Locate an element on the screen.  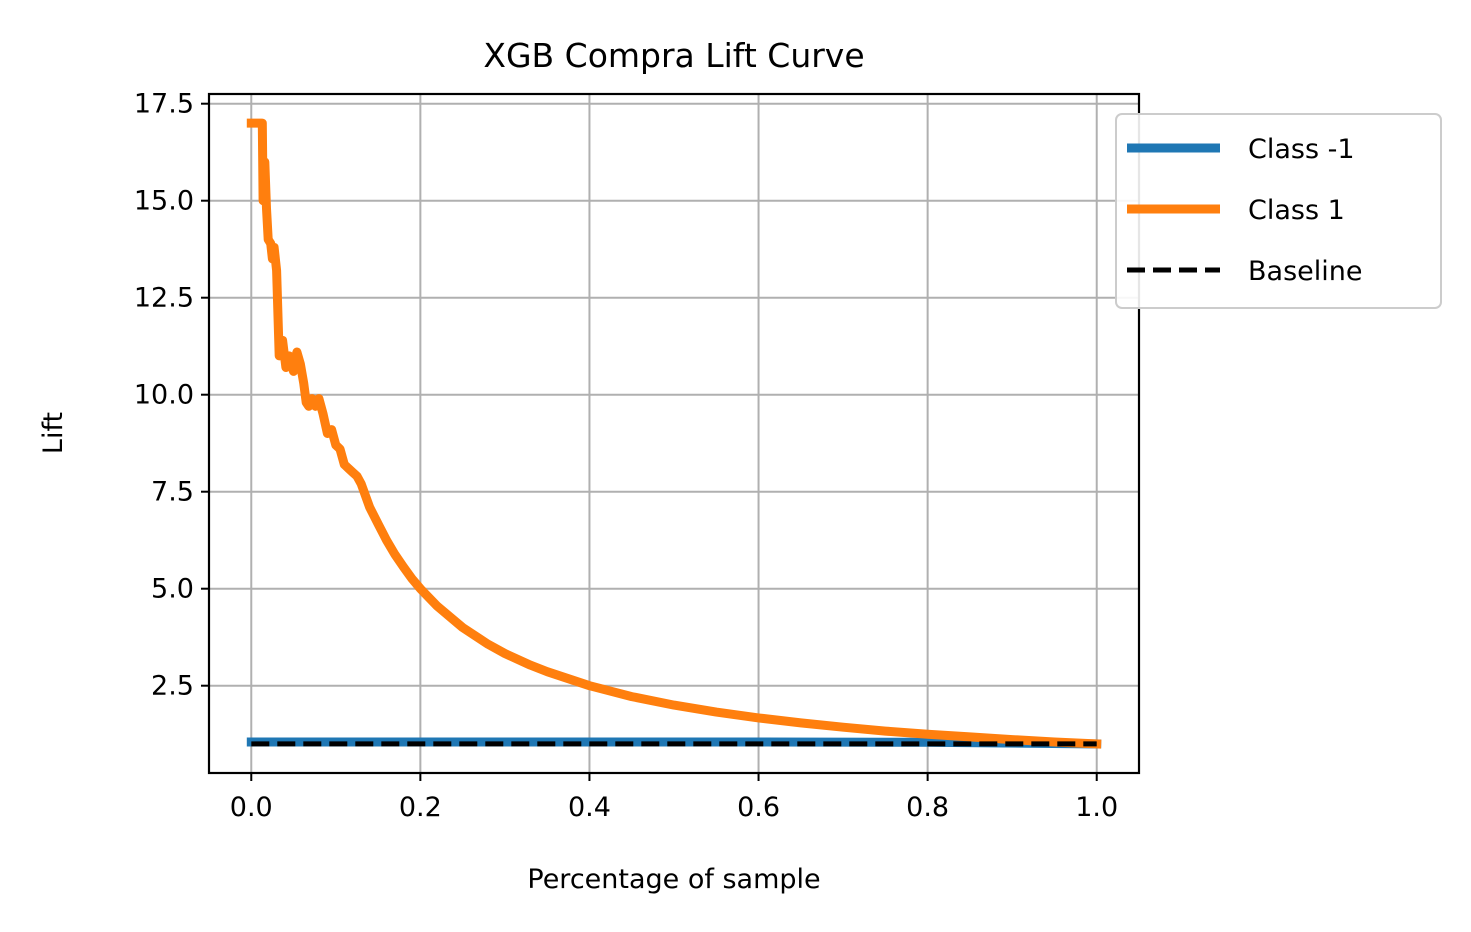
y-tick-label: 12.5 is located at coordinates (164, 298).